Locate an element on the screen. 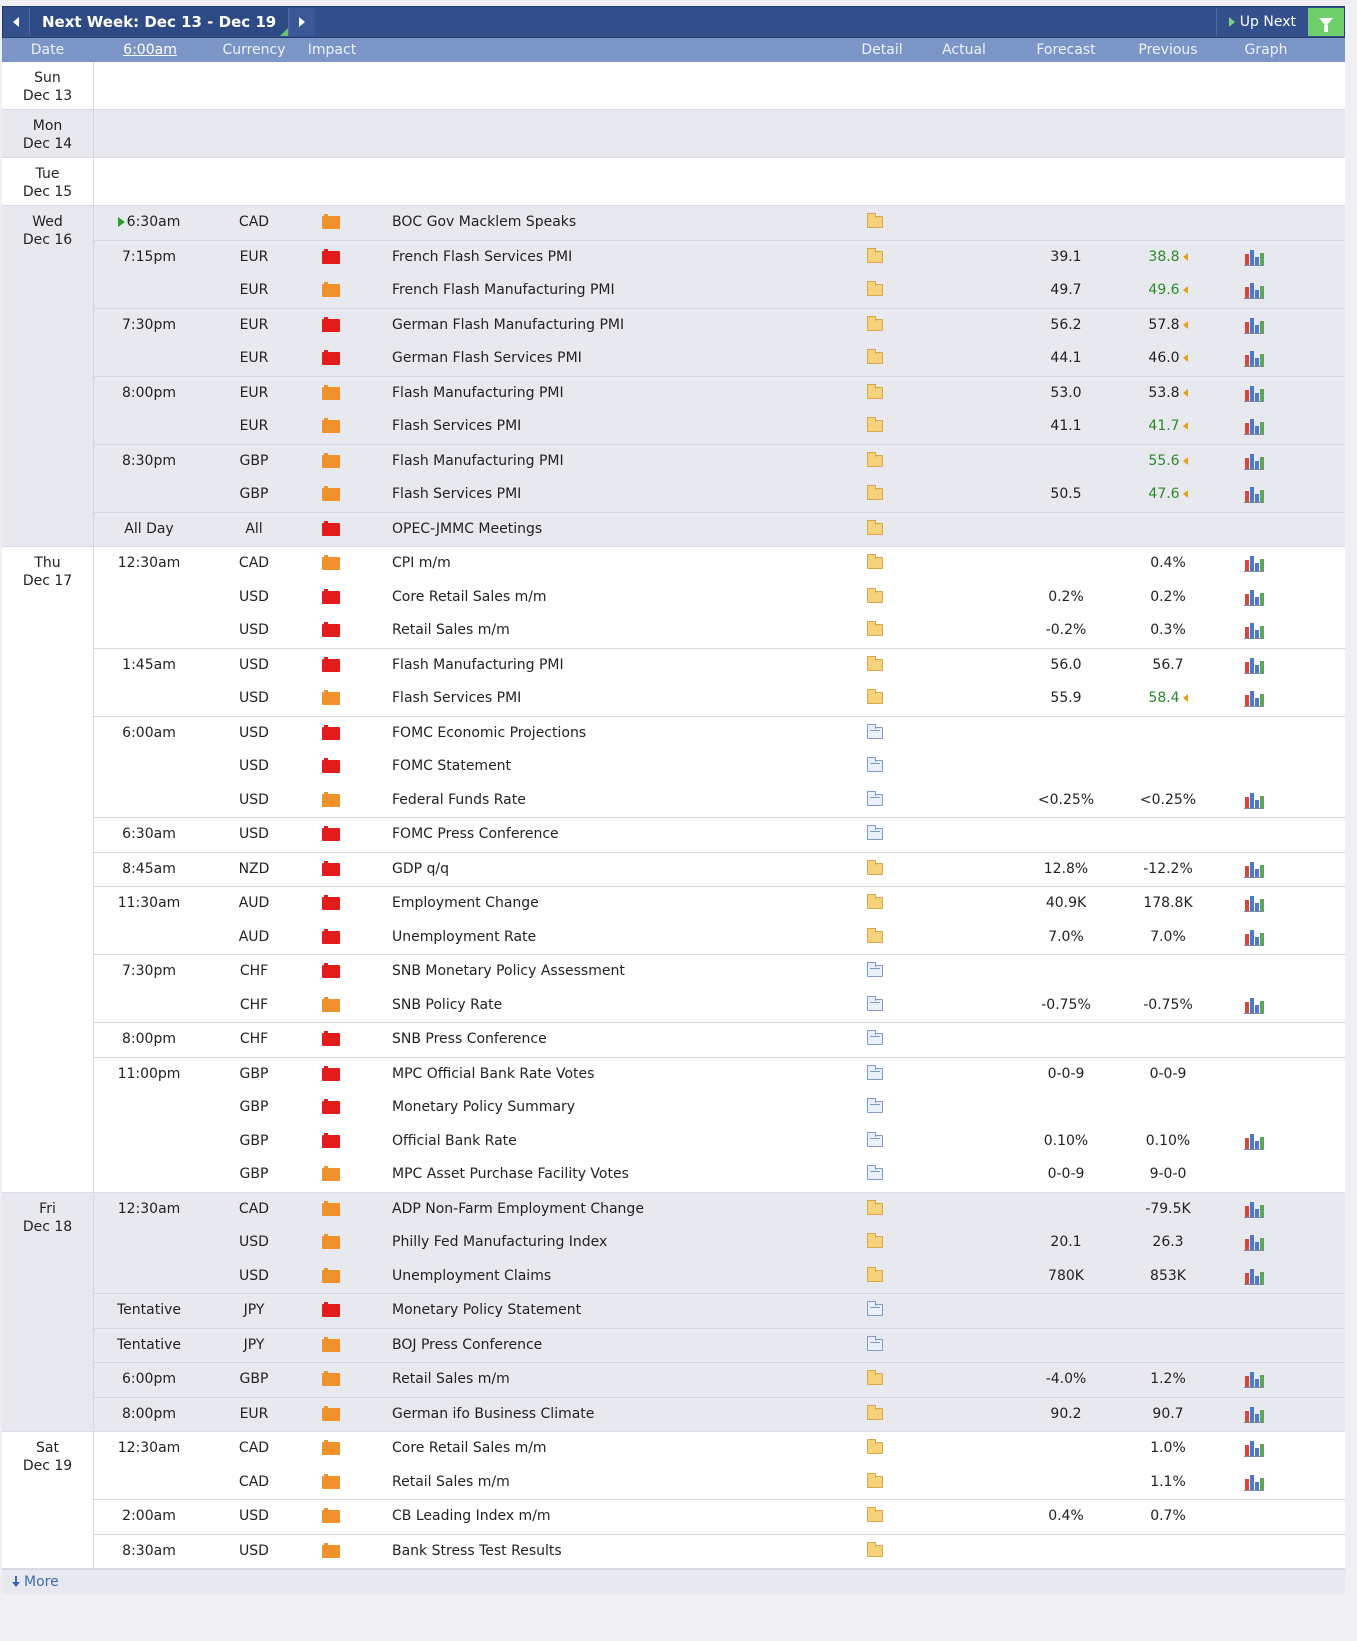  event-row: 11:30am AUD Employment Change 40.9K 178.8K is located at coordinates (719, 903).